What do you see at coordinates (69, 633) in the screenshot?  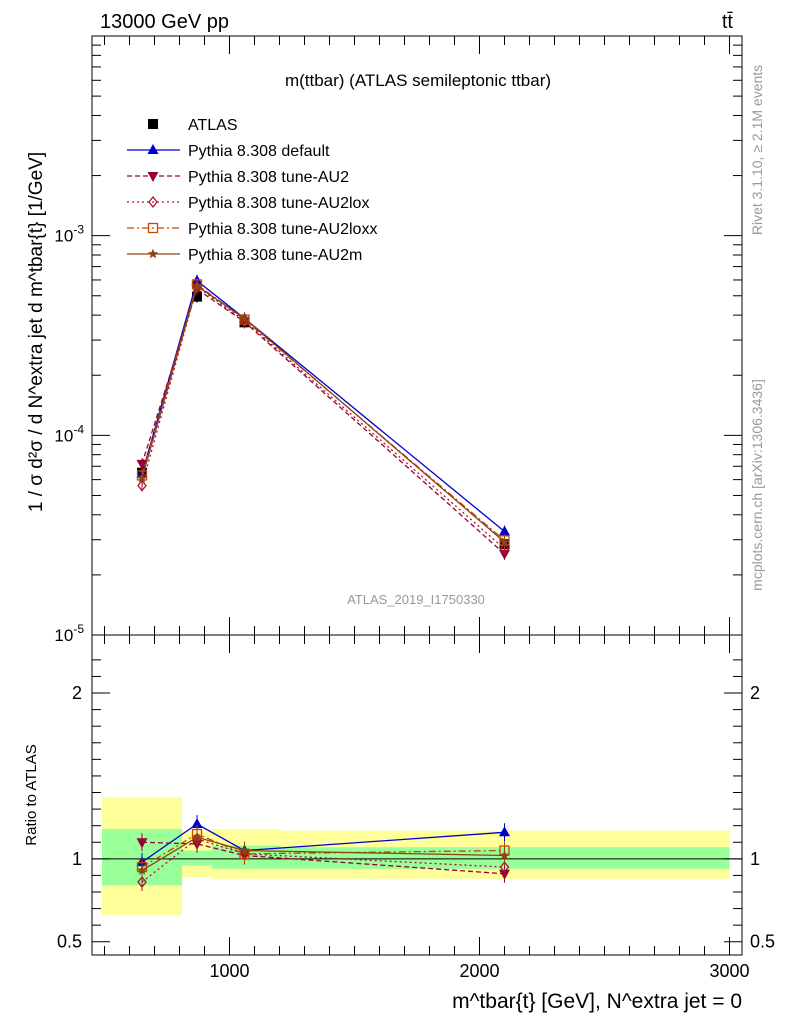 I see `y-tick-label: 10⁻⁵` at bounding box center [69, 633].